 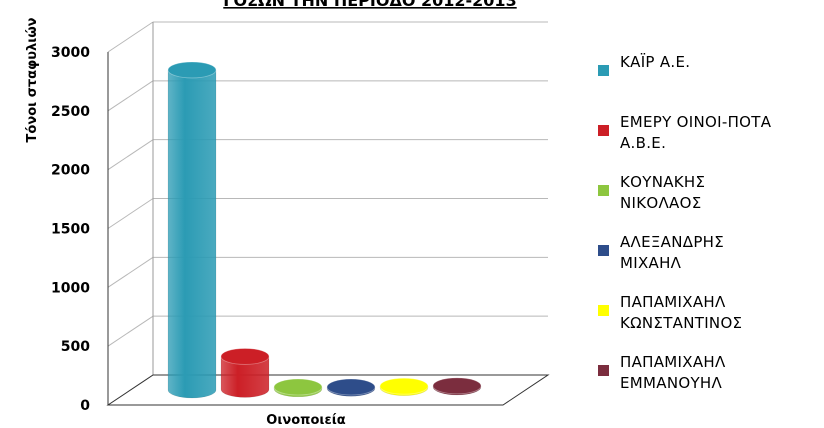 What do you see at coordinates (32, 79) in the screenshot?
I see `y-axis-title: Τόνοι σταφυλιών` at bounding box center [32, 79].